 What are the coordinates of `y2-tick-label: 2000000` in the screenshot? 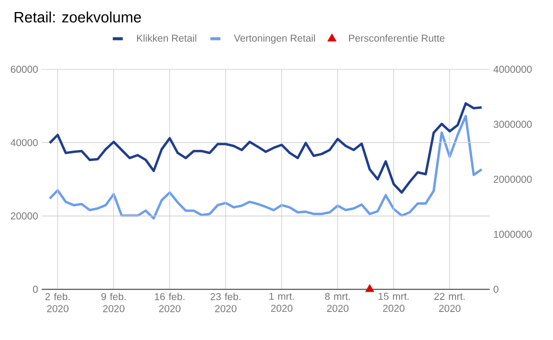 It's located at (513, 179).